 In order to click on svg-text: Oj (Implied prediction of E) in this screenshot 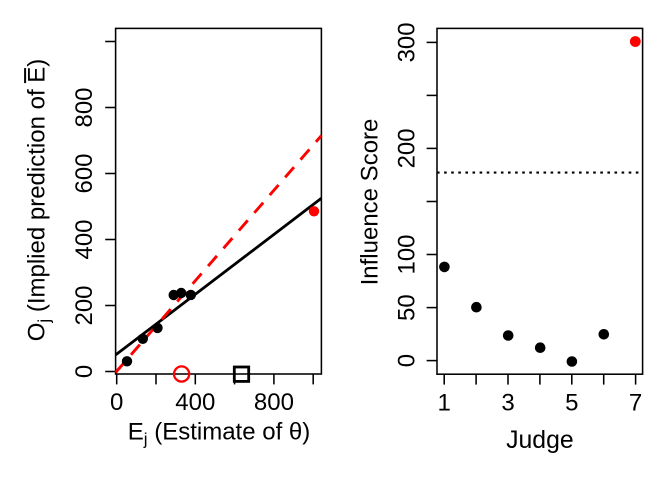, I will do `click(39, 200)`.